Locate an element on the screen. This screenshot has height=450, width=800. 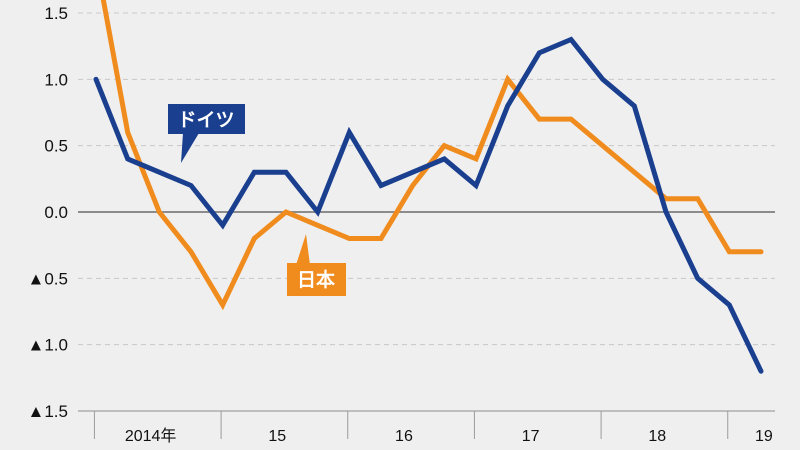
series-label-japan-text: 日本 is located at coordinates (316, 279).